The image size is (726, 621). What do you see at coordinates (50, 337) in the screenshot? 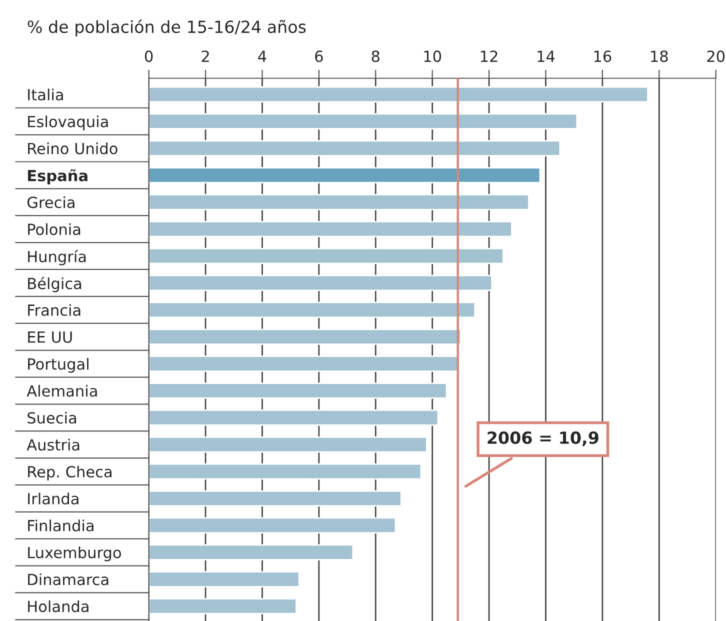
I see `y-tick-label: EE UU` at bounding box center [50, 337].